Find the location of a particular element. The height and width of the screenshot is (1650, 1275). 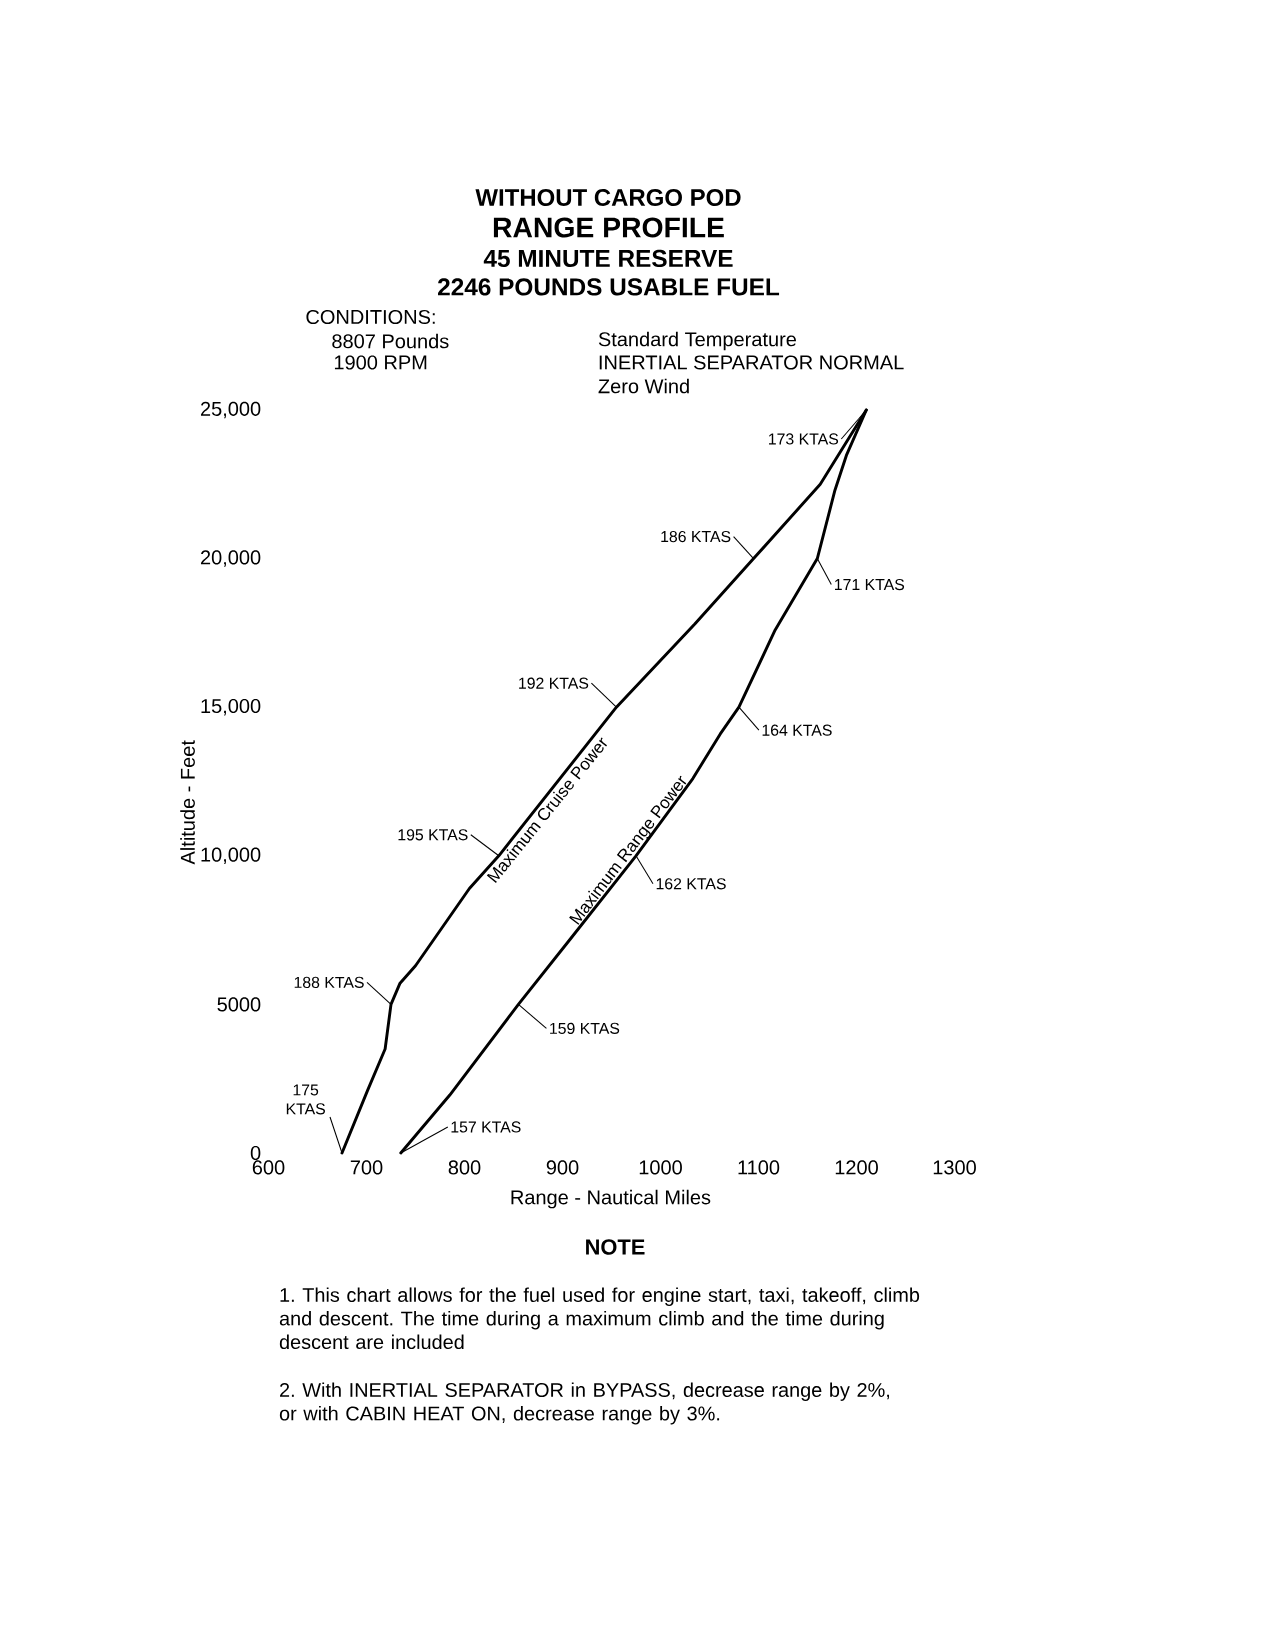

x-tick-label: 1000 is located at coordinates (660, 1167).